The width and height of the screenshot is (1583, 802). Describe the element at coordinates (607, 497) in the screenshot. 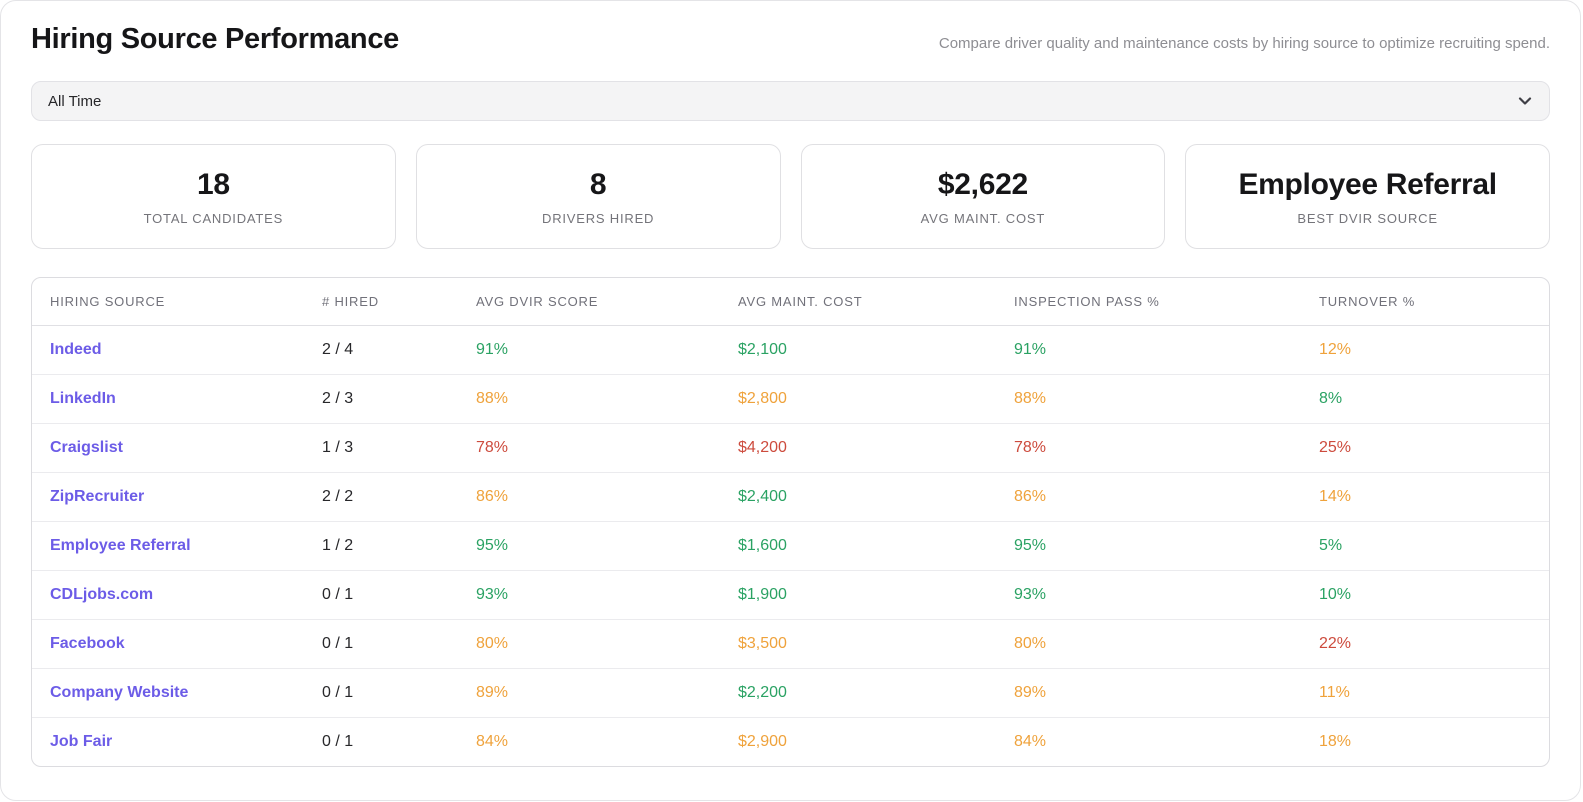

I see `avg-dvir-score-cell: 86%` at that location.